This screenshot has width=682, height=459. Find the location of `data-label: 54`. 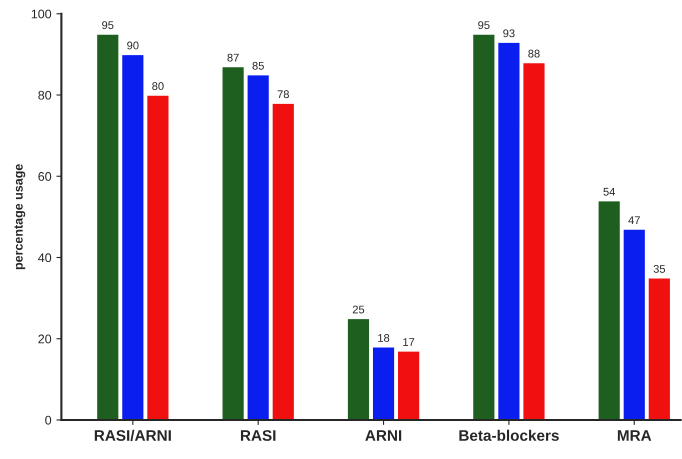

data-label: 54 is located at coordinates (609, 192).